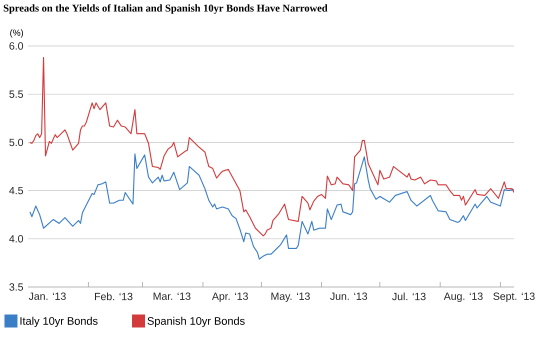 This screenshot has height=337, width=549. I want to click on x-tick-label: Apr. ‘13, so click(230, 297).